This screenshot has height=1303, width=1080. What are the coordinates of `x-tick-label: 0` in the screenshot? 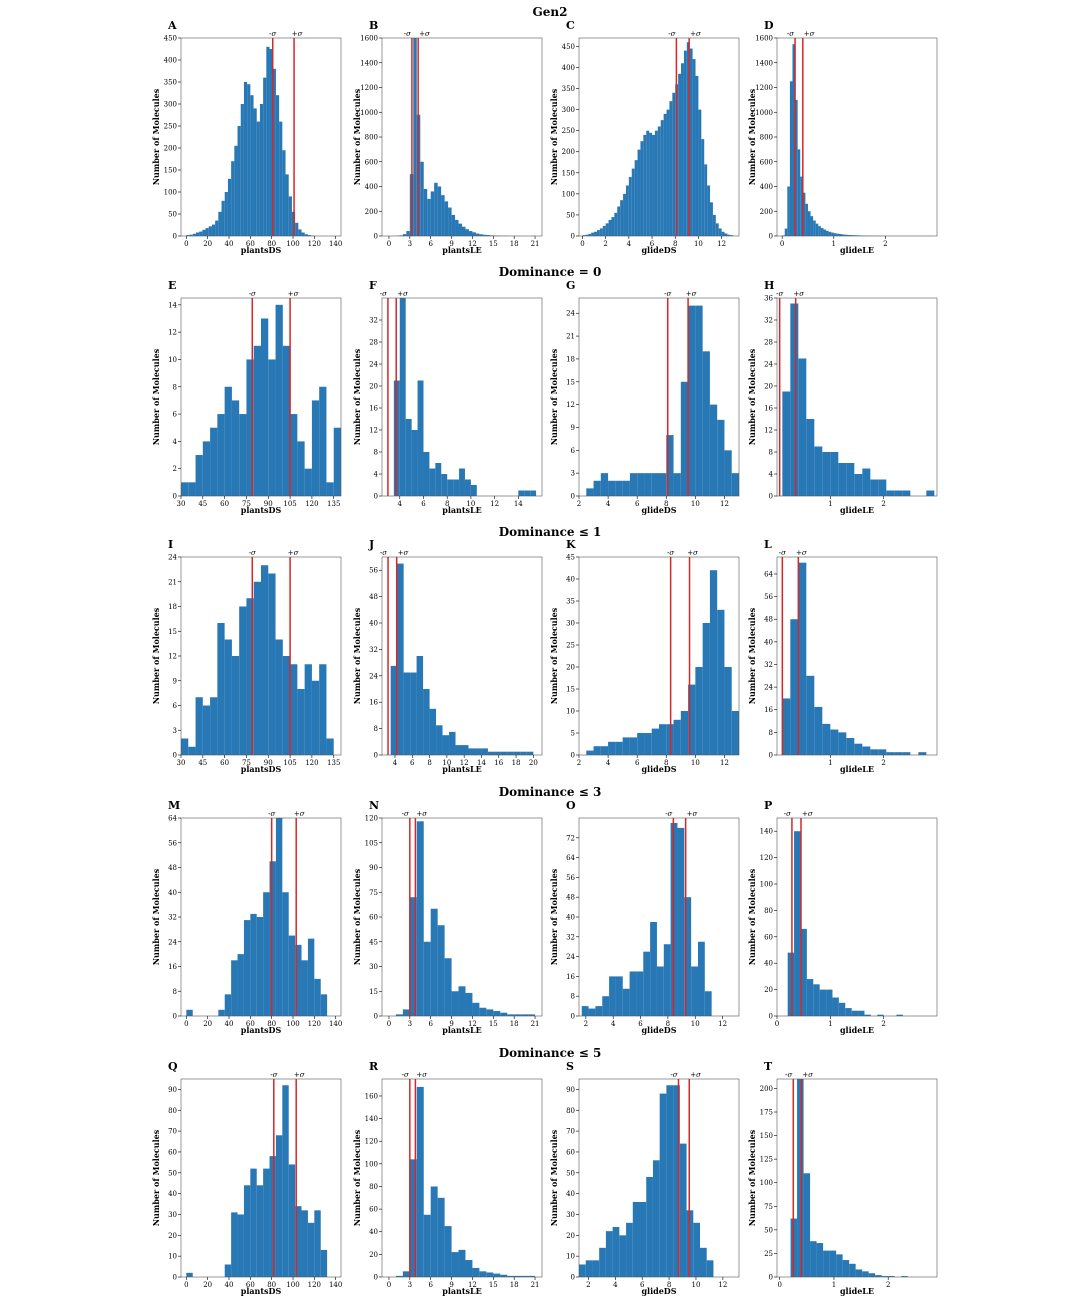 It's located at (389, 1285).